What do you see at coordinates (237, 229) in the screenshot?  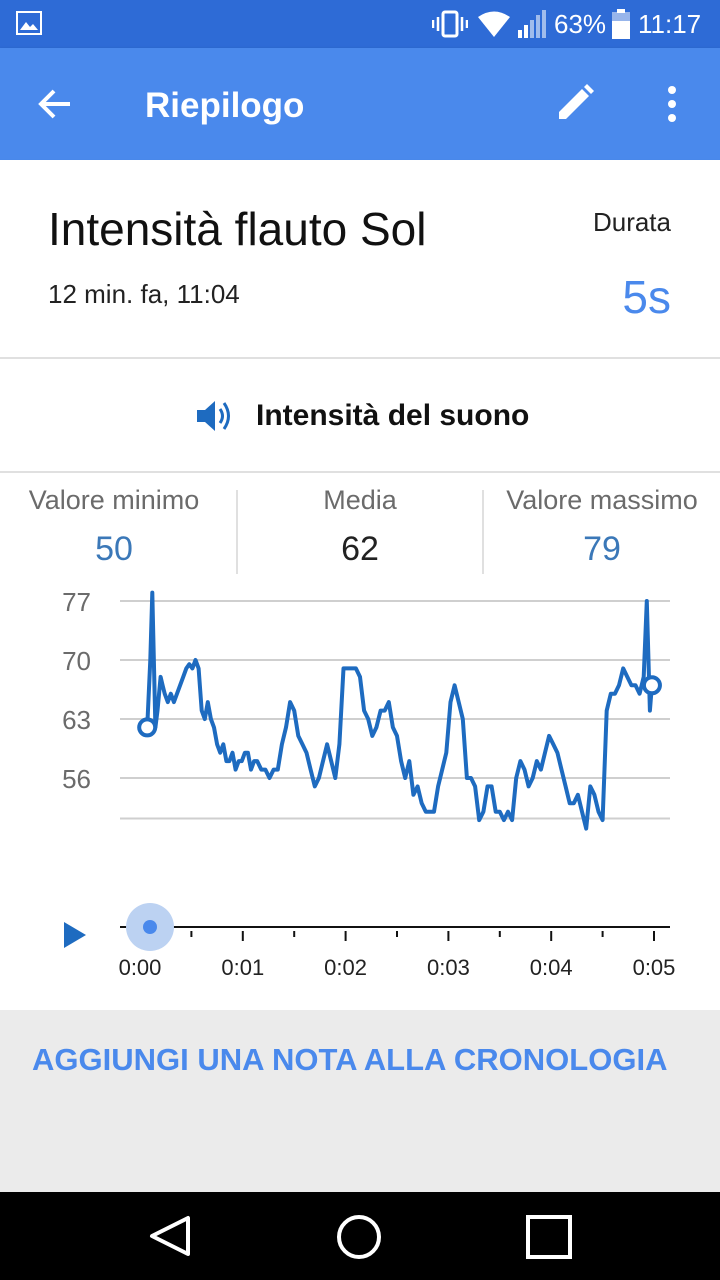 I see `run-title: Intensità flauto Sol` at bounding box center [237, 229].